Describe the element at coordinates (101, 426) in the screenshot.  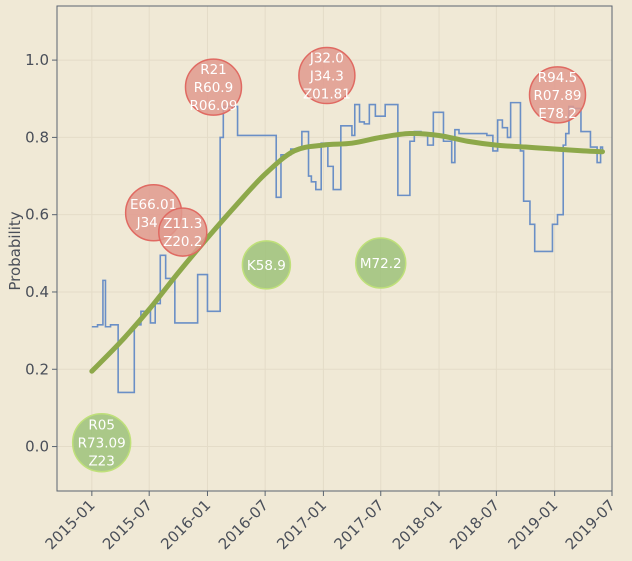
I see `annotation-code: R05` at that location.